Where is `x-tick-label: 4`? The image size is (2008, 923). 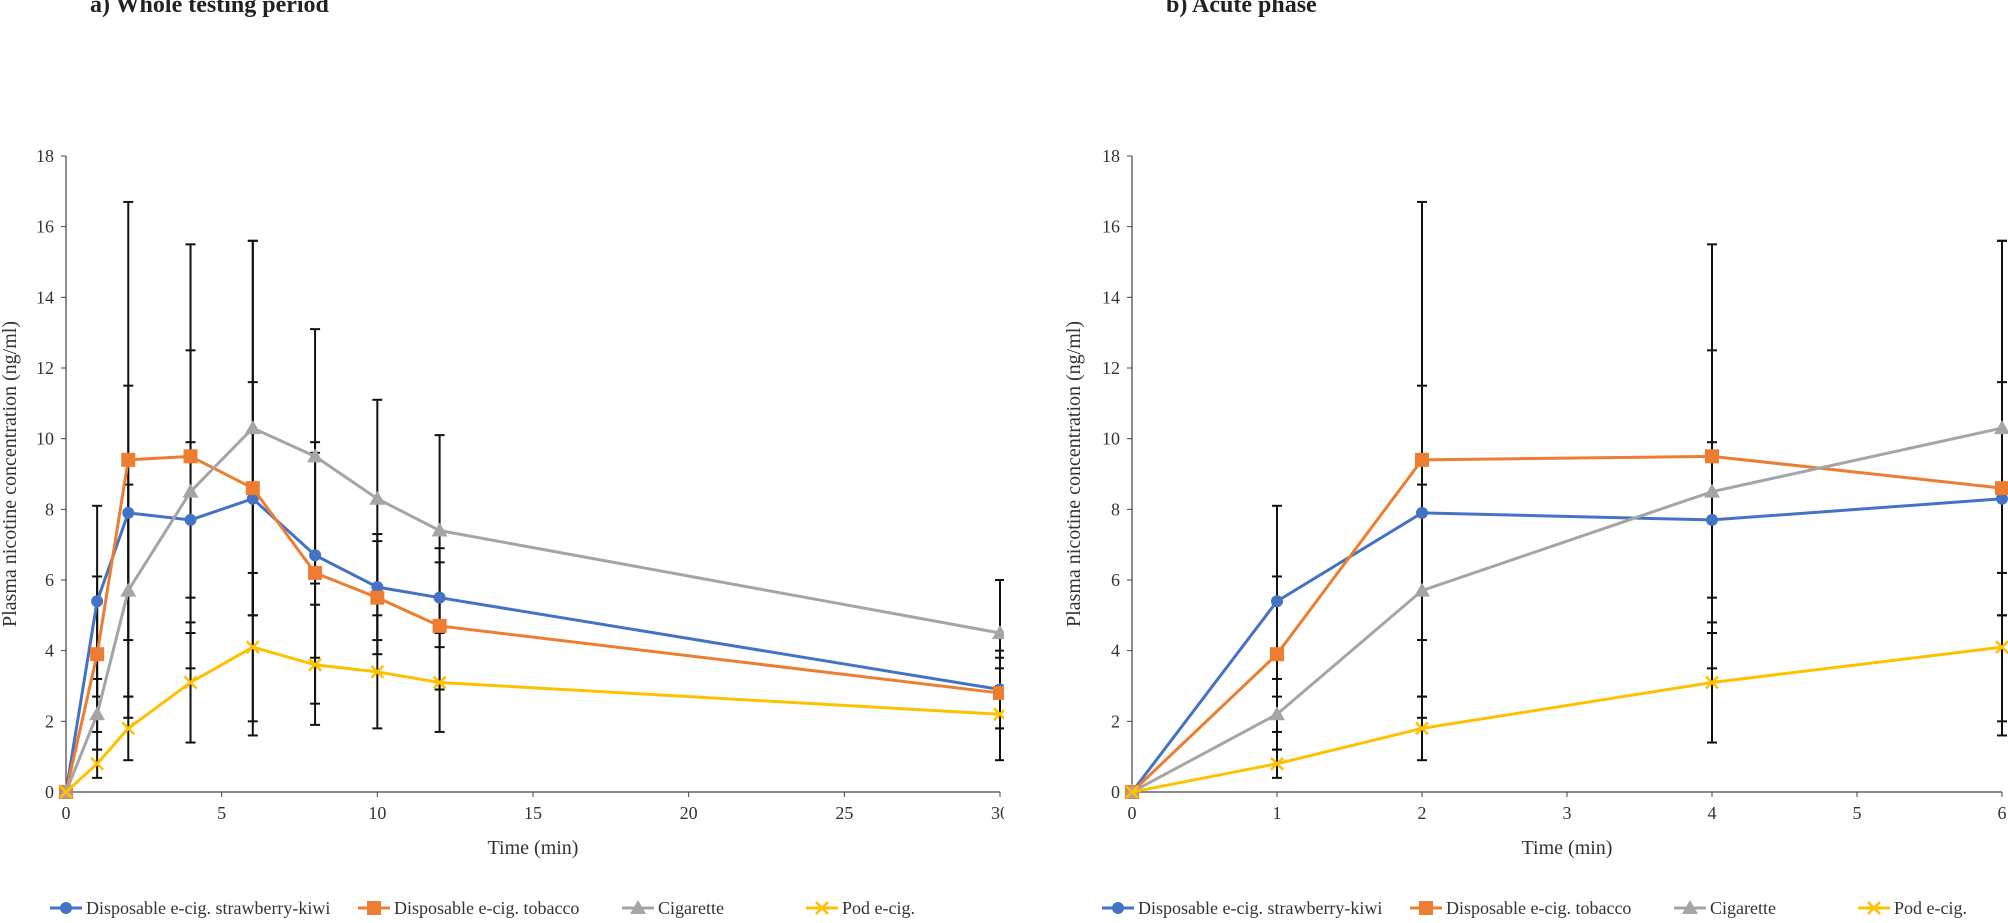
x-tick-label: 4 is located at coordinates (1712, 813).